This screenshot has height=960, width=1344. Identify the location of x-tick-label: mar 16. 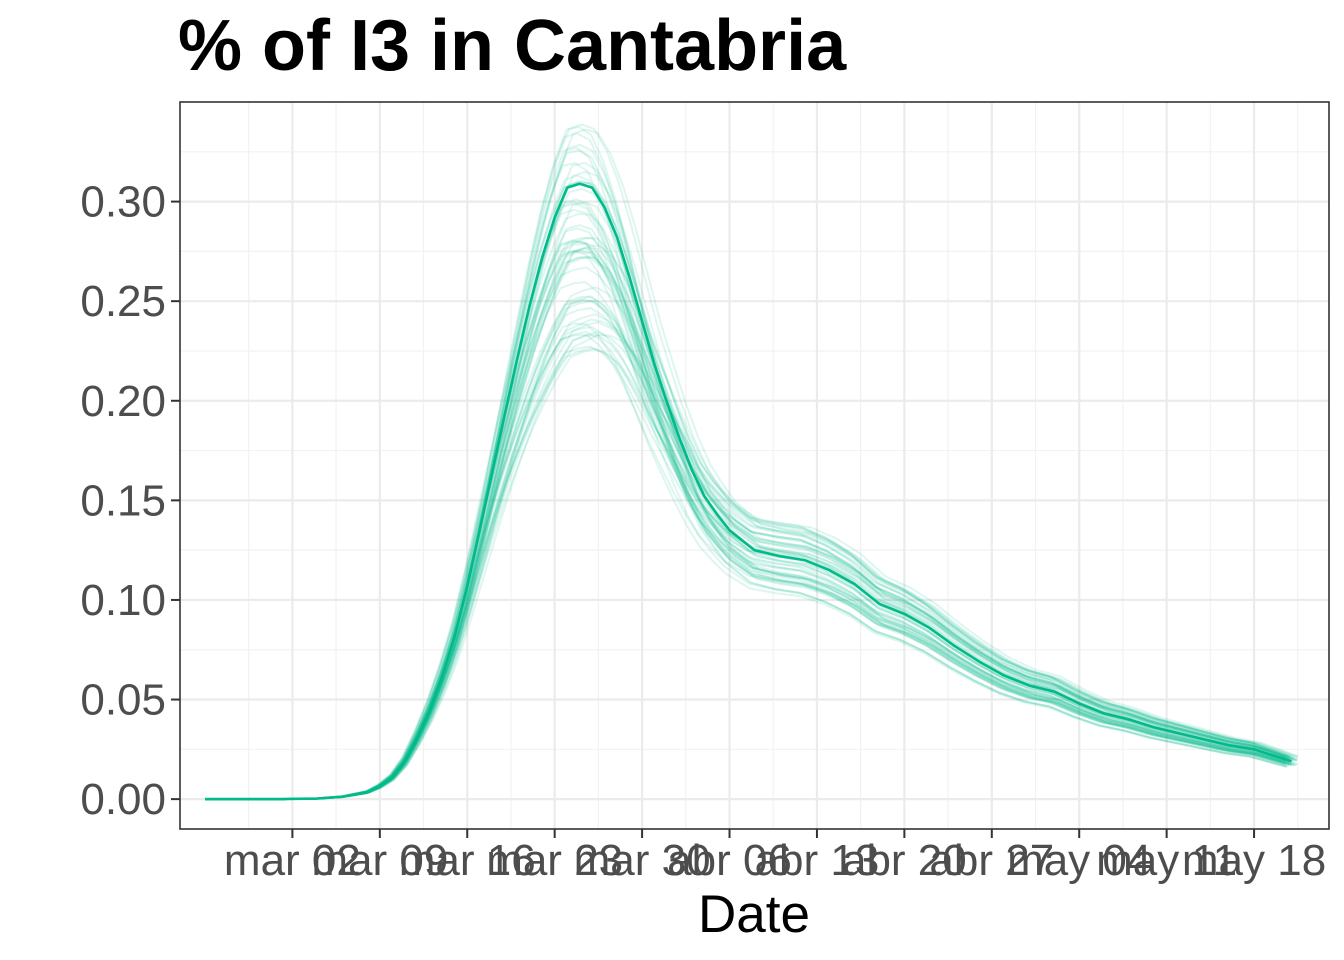
(467, 860).